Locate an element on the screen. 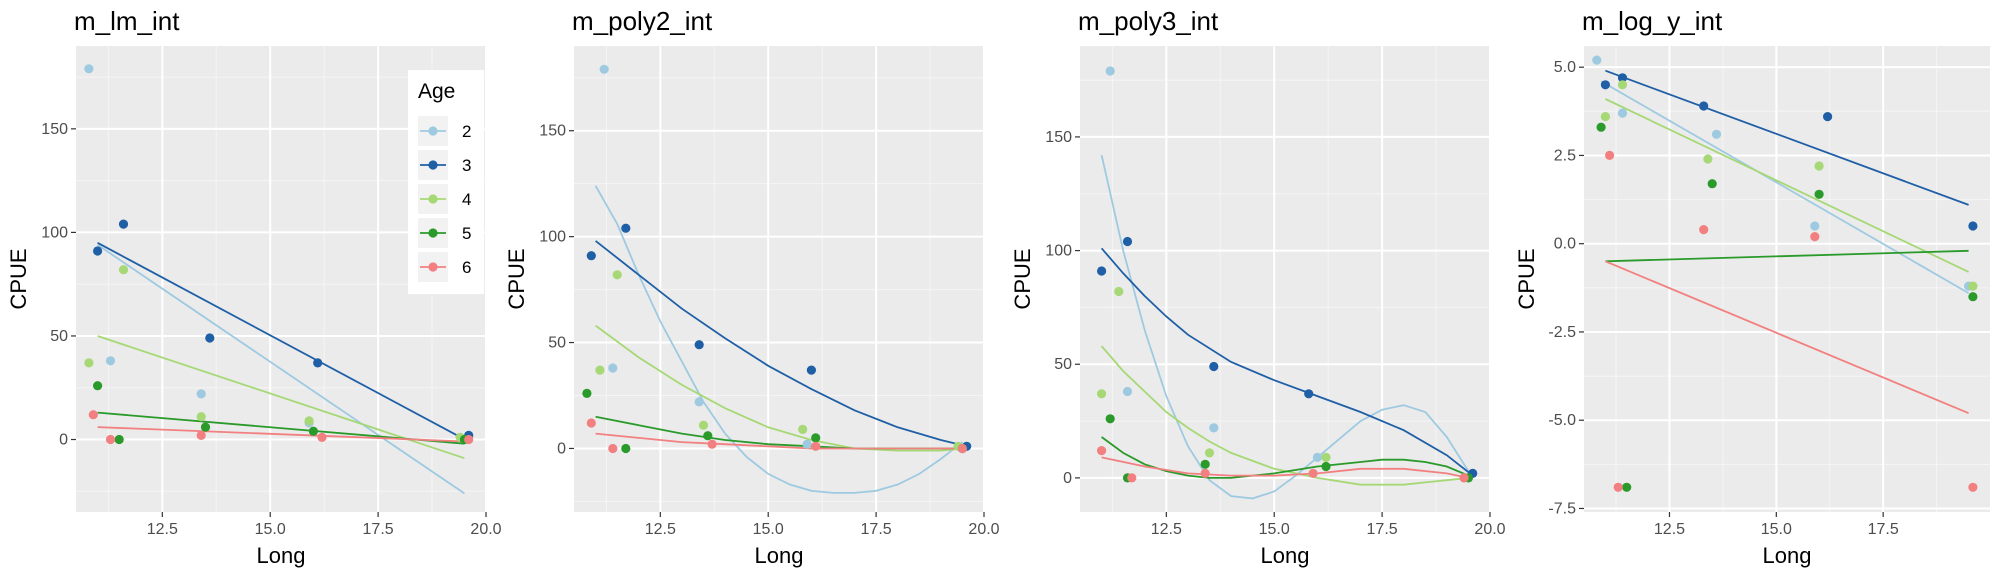 This screenshot has height=576, width=2016. y-tick-label: -2.5 is located at coordinates (1562, 332).